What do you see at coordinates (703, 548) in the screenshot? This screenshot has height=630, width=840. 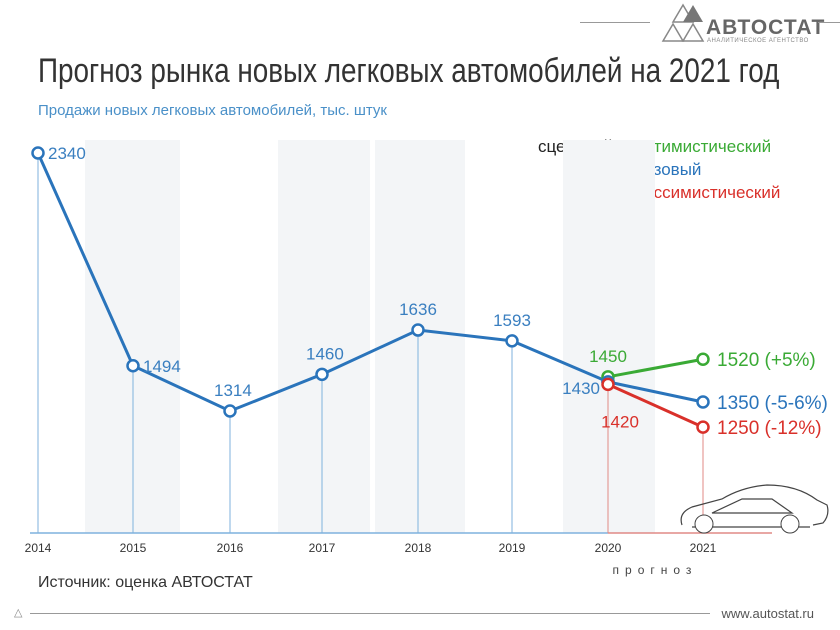 I see `x-tick-label: 2021` at bounding box center [703, 548].